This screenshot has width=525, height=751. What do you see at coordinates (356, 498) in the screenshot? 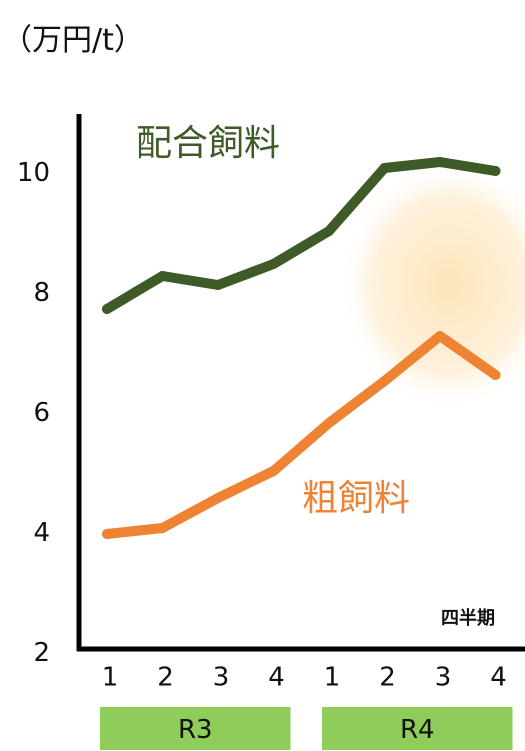
I see `series-label-roughage: 粗飼料` at bounding box center [356, 498].